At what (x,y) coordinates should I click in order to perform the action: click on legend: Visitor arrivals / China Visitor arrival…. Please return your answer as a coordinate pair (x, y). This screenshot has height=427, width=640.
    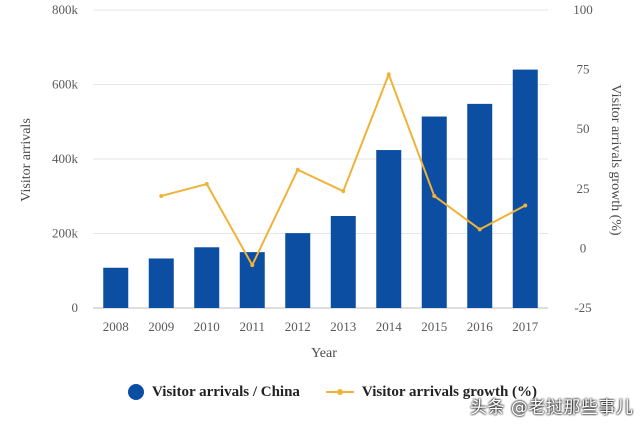
    Looking at the image, I should click on (345, 392).